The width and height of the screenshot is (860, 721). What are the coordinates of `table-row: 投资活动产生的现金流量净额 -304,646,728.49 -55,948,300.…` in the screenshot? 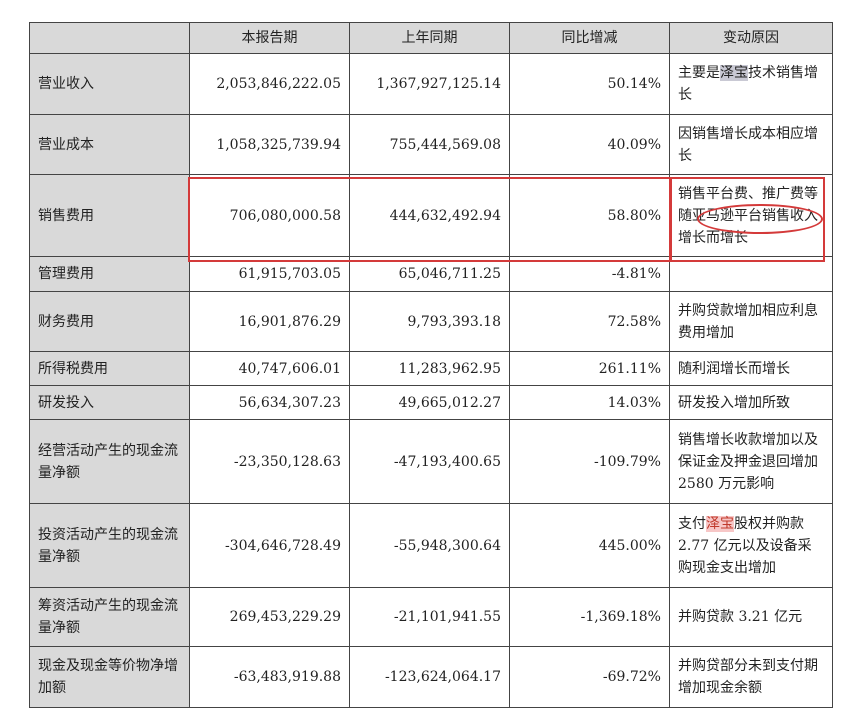 It's located at (431, 545).